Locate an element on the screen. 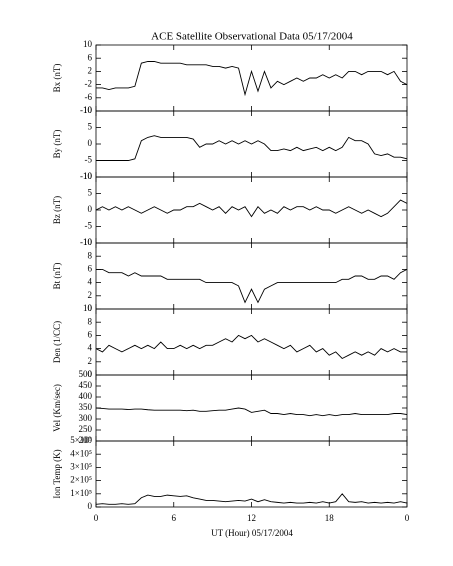  y-axis-label: Bz (nT) is located at coordinates (57, 210).